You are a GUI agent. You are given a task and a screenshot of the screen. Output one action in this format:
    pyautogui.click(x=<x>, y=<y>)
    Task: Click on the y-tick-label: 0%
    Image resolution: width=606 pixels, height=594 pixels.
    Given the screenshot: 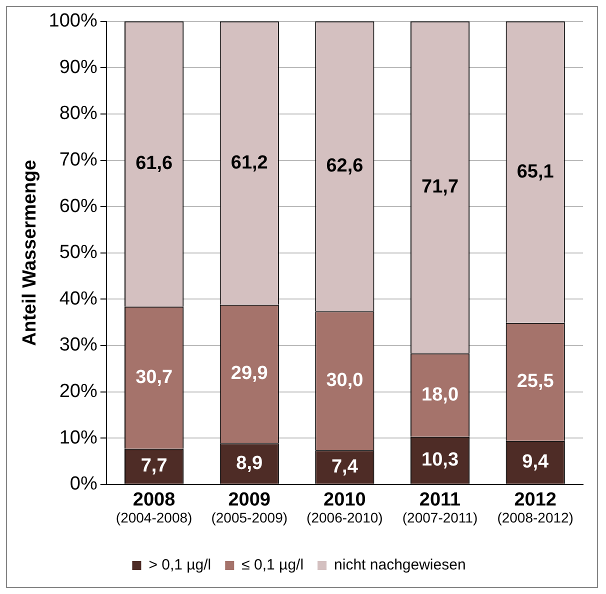 What is the action you would take?
    pyautogui.click(x=84, y=484)
    